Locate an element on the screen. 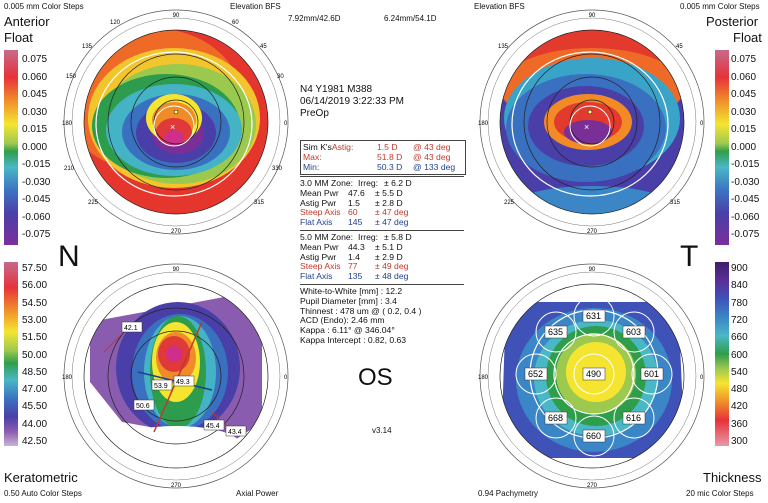  nasal-label: N is located at coordinates (69, 256).